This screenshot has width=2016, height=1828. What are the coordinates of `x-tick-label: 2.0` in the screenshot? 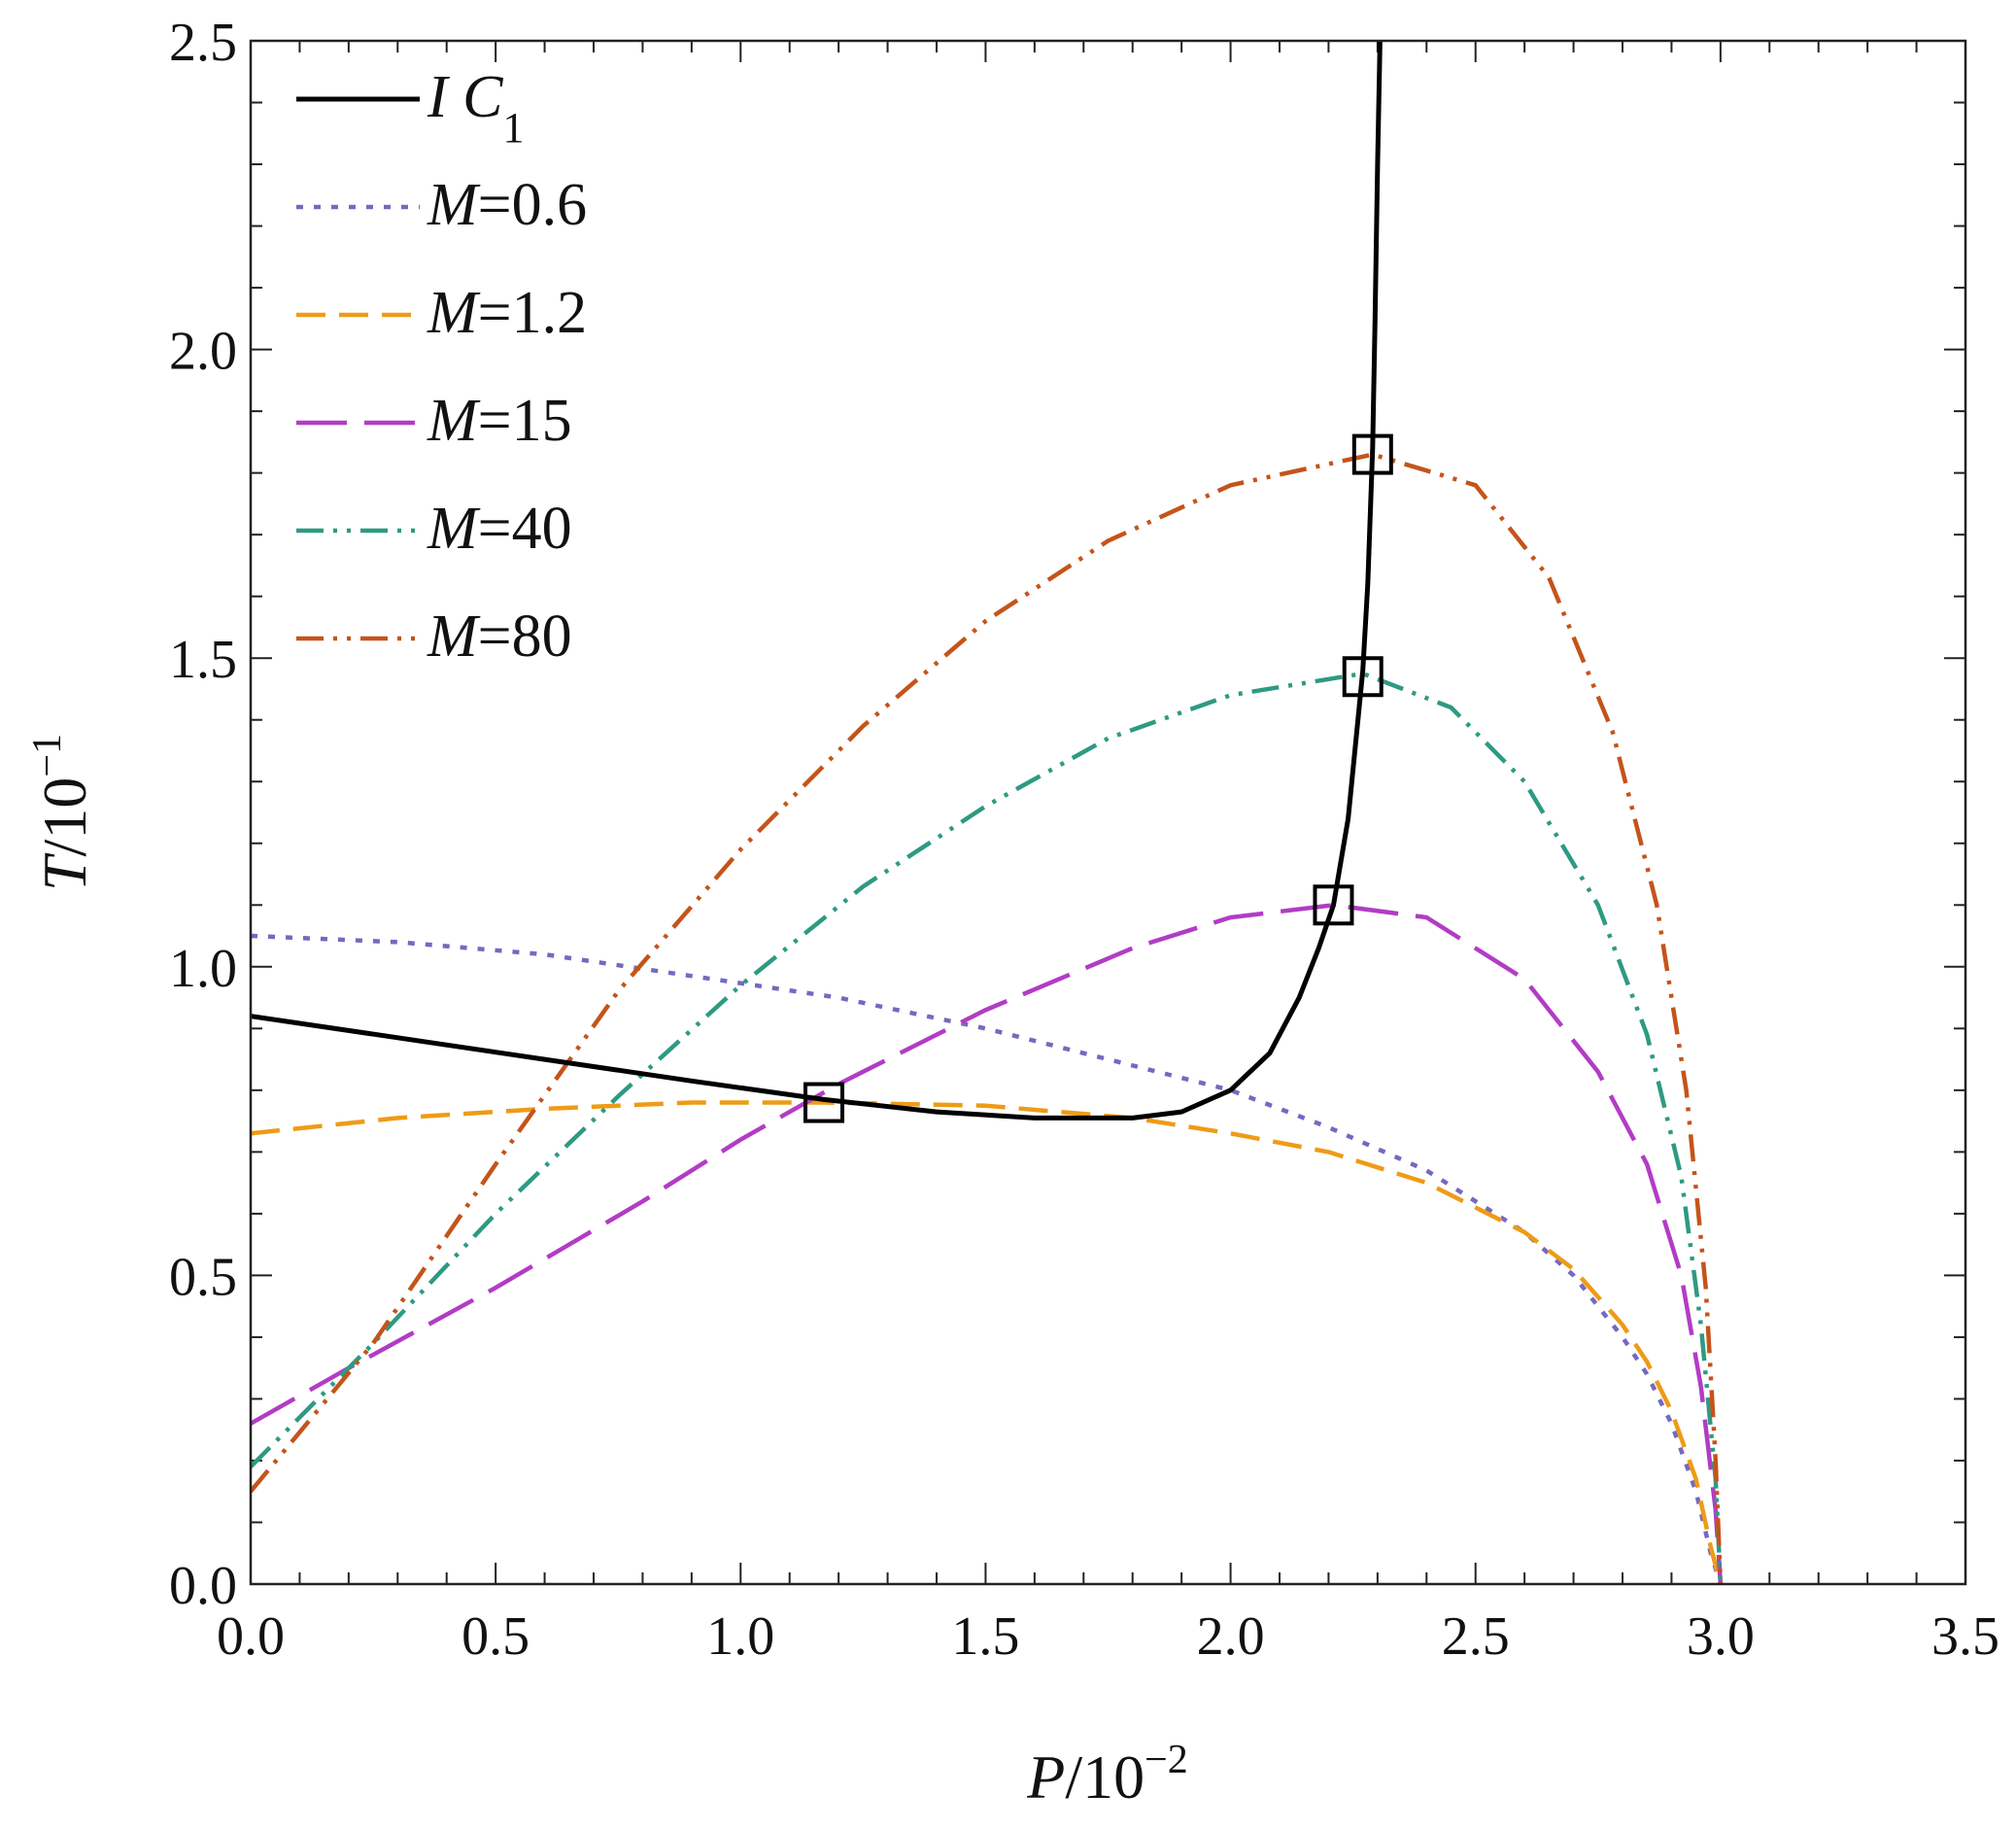 It's located at (1231, 1636).